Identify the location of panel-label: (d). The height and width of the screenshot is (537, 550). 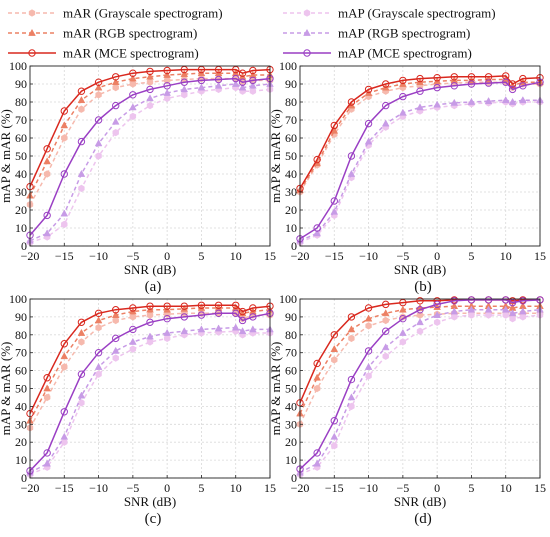
(423, 519).